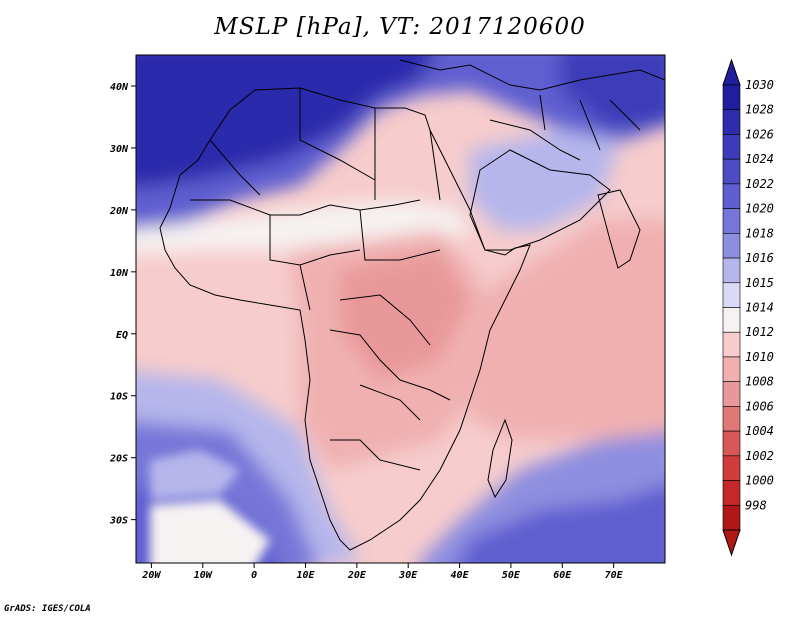  I want to click on x-tick-label: 10W, so click(203, 575).